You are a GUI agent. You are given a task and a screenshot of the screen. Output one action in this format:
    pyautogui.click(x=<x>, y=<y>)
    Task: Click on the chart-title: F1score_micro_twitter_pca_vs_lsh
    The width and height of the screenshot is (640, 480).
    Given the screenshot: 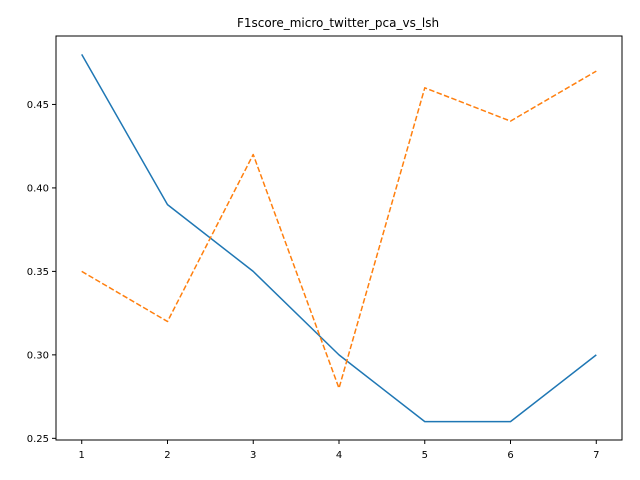 What is the action you would take?
    pyautogui.click(x=338, y=23)
    